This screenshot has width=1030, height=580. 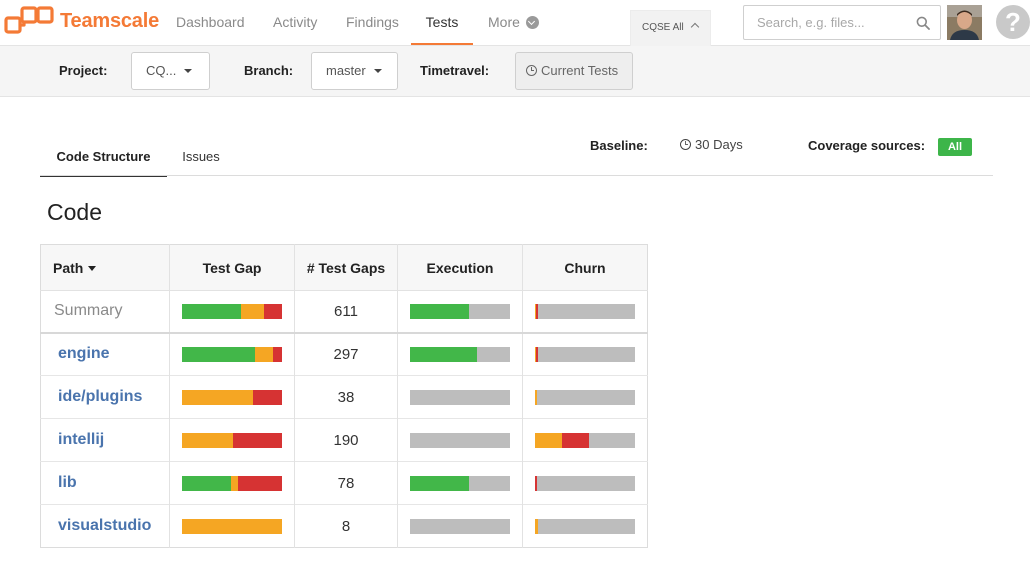 I want to click on test-gaps-count: 8, so click(x=346, y=526).